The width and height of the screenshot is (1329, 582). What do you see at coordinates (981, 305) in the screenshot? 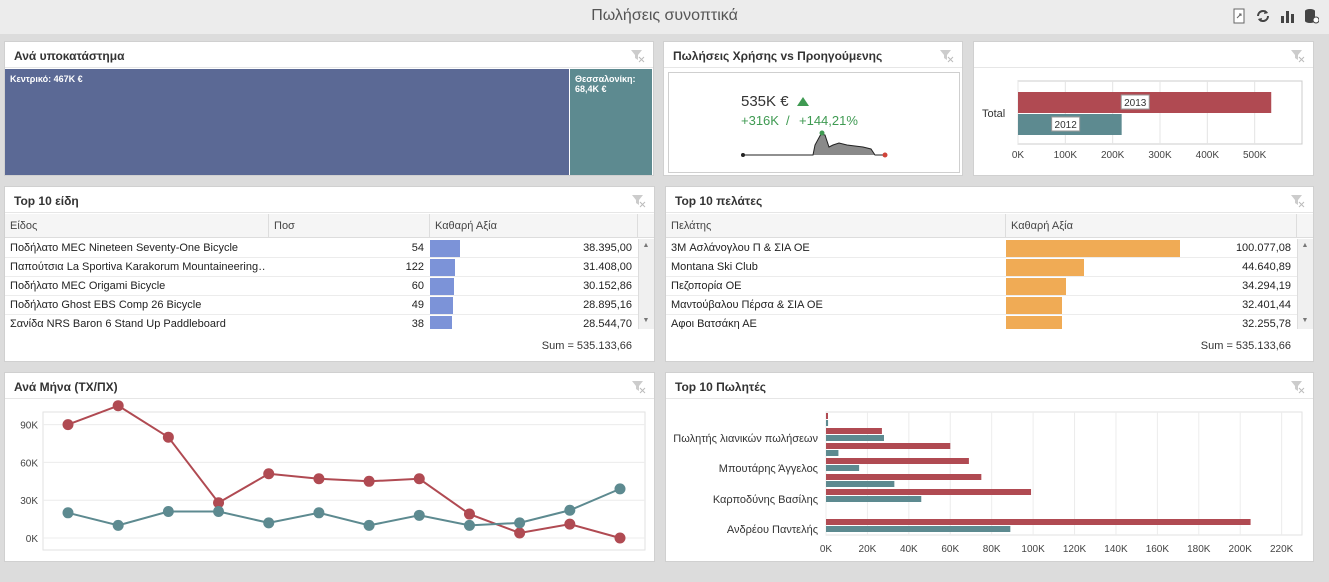
I see `table-row: Μαντούβαλου Πέρσα & ΣΙΑ ΟΕ 32.401,44` at bounding box center [981, 305].